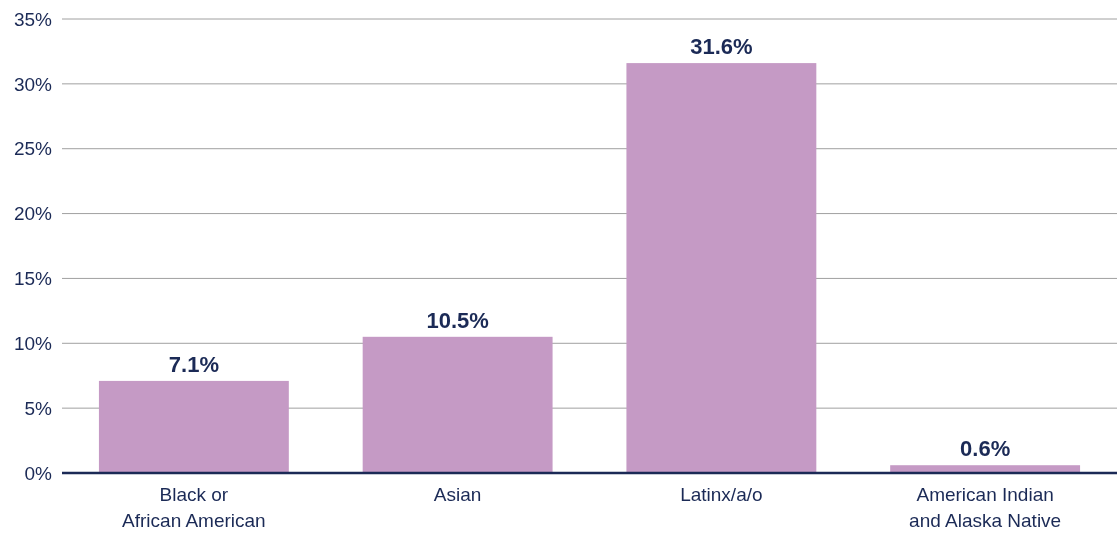  I want to click on y-tick-label: 15%, so click(33, 279).